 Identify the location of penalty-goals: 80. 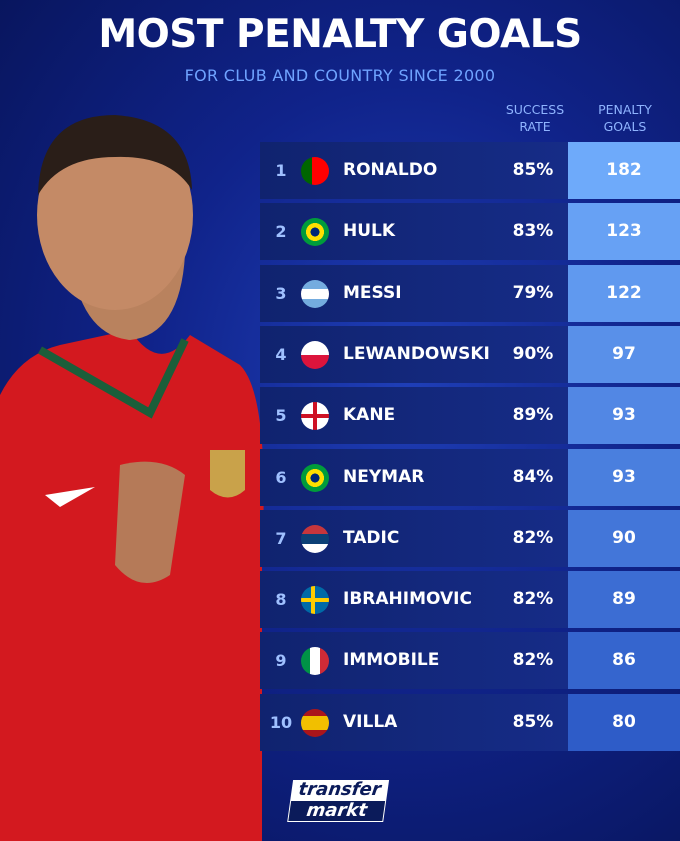
(624, 722).